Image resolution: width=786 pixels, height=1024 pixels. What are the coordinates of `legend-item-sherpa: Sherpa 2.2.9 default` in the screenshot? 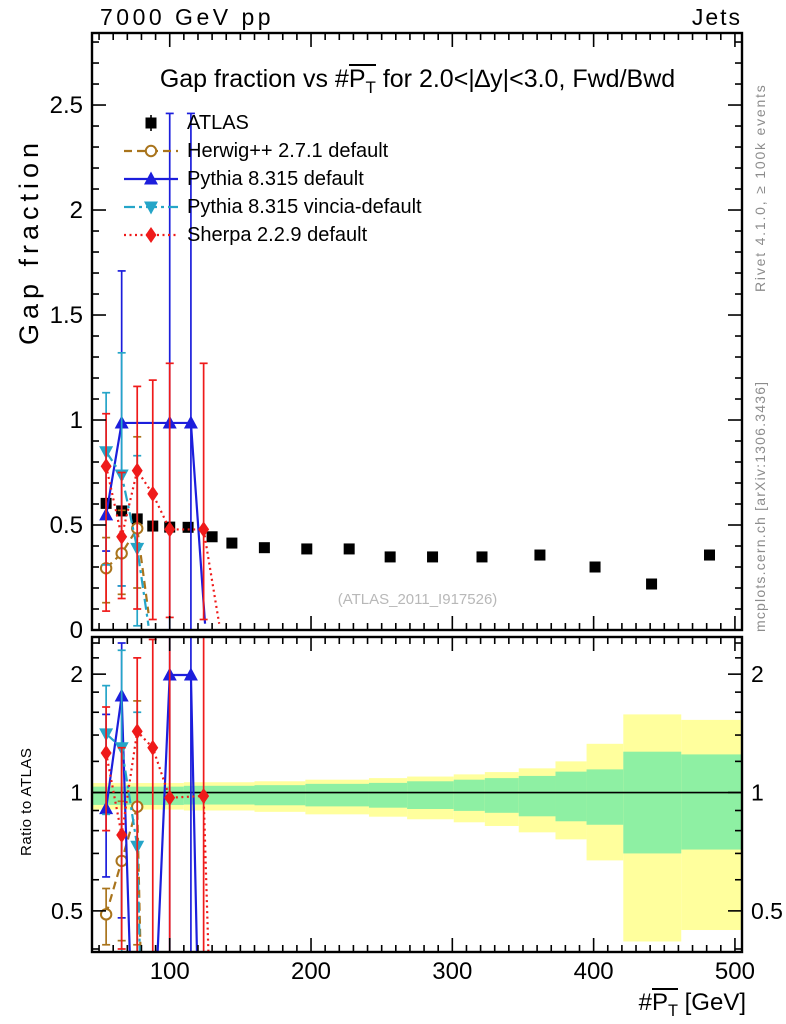 It's located at (272, 235).